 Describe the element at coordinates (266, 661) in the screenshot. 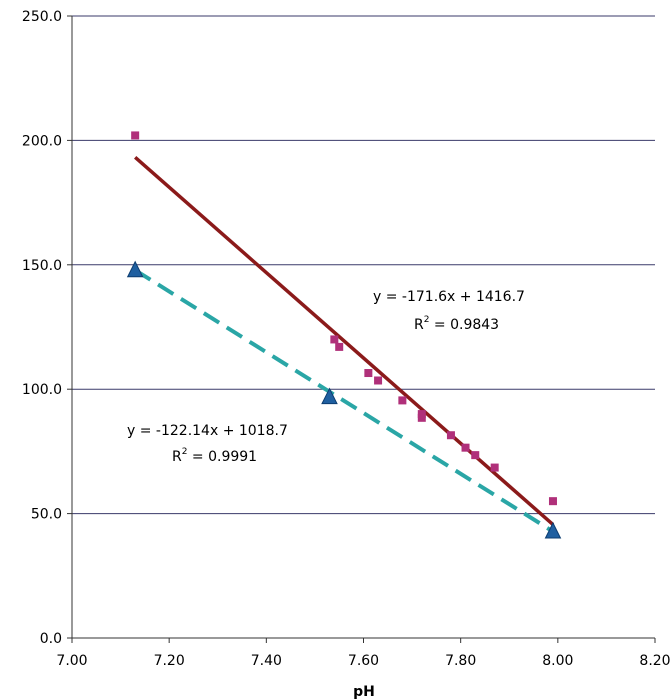

I see `x-tick-label: 7.40` at that location.